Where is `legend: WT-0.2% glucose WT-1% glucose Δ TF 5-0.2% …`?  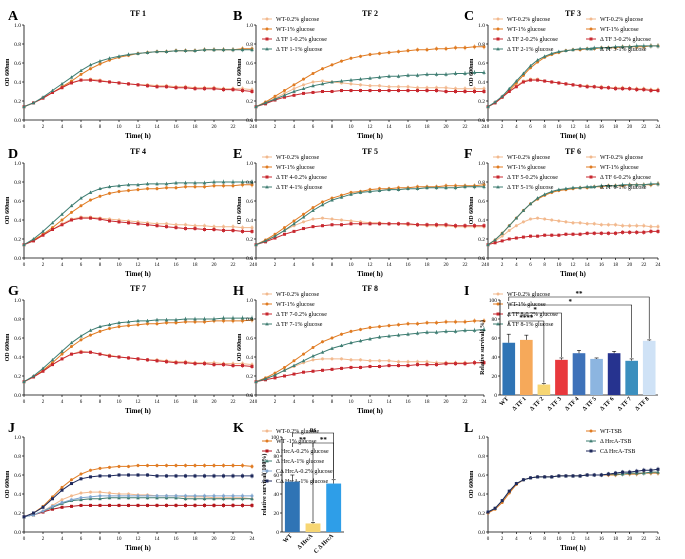
legend: WT-0.2% glucose WT-1% glucose Δ TF 5-0.2% … is located at coordinates (525, 173).